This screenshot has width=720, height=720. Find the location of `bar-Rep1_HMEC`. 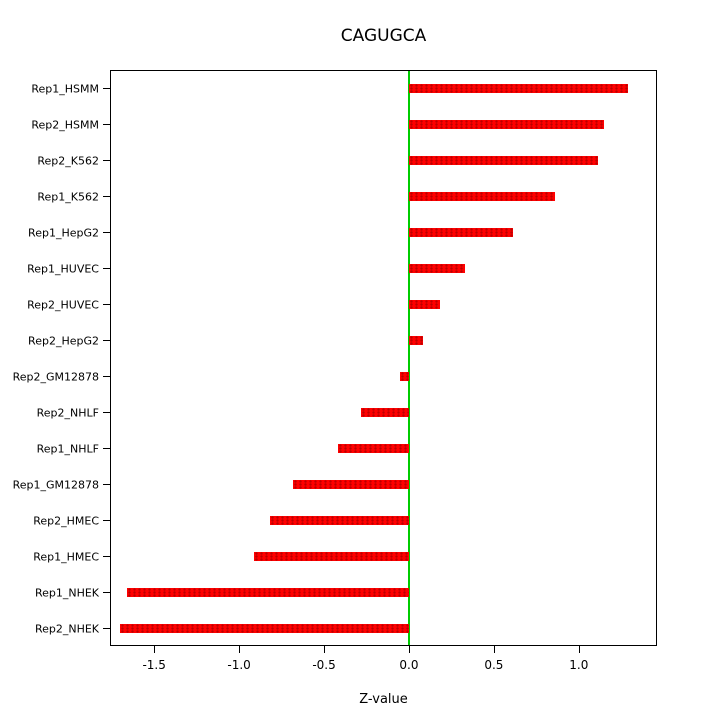

bar-Rep1_HMEC is located at coordinates (331, 556).